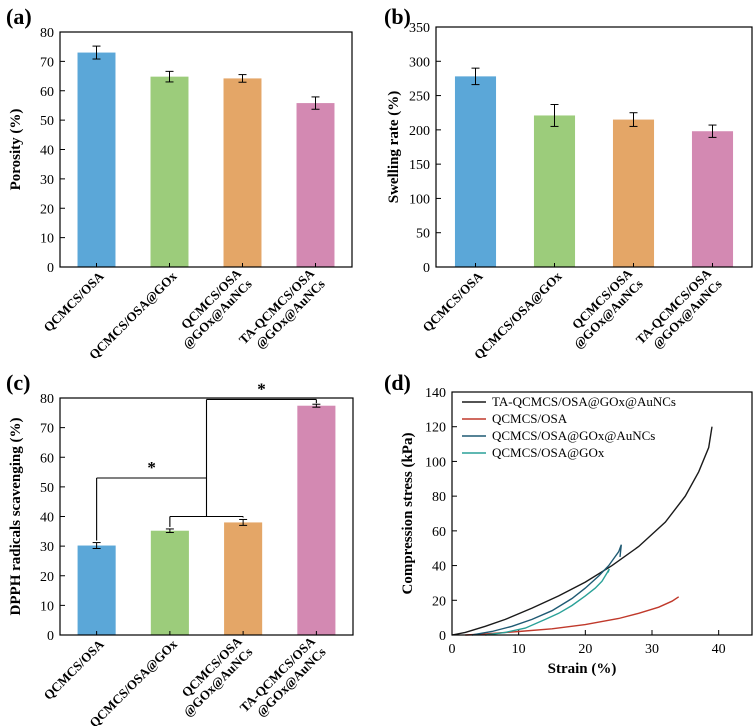 This screenshot has height=726, width=756. I want to click on category-label-a-3: TA-QCMCS/OSA@GOx@AuNCs, so click(282, 311).